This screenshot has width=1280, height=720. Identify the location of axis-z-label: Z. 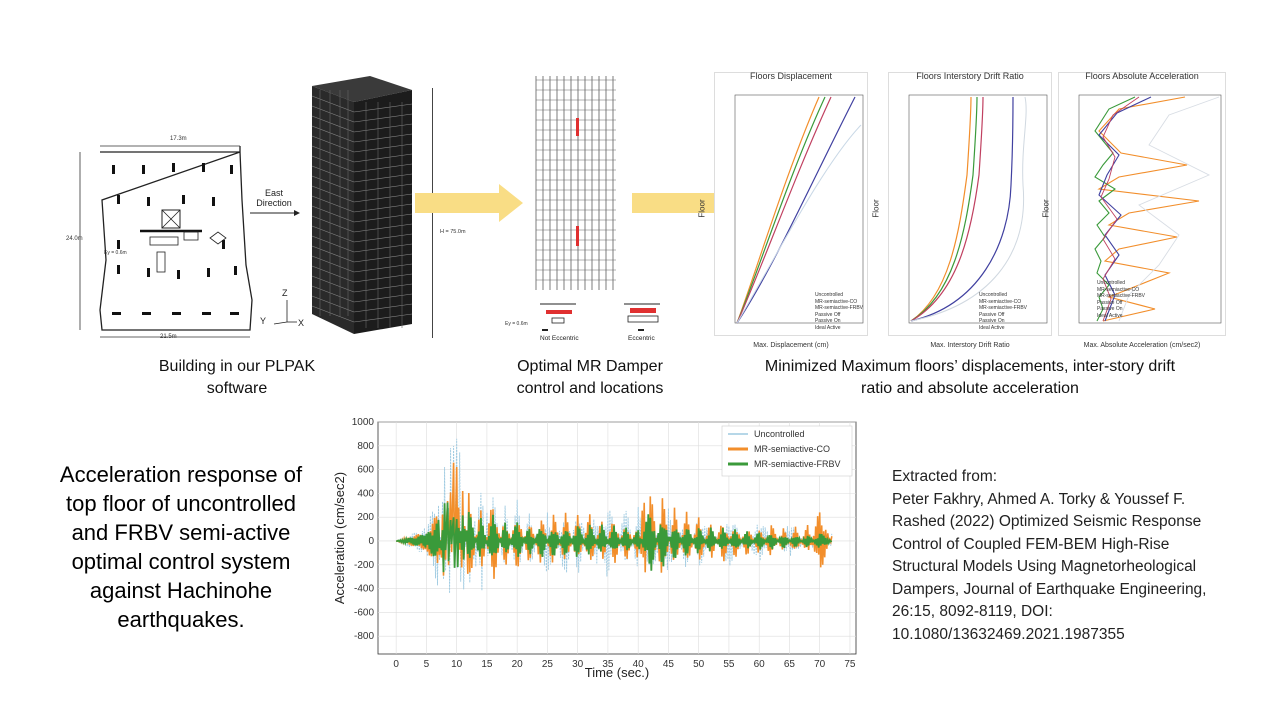
(285, 293).